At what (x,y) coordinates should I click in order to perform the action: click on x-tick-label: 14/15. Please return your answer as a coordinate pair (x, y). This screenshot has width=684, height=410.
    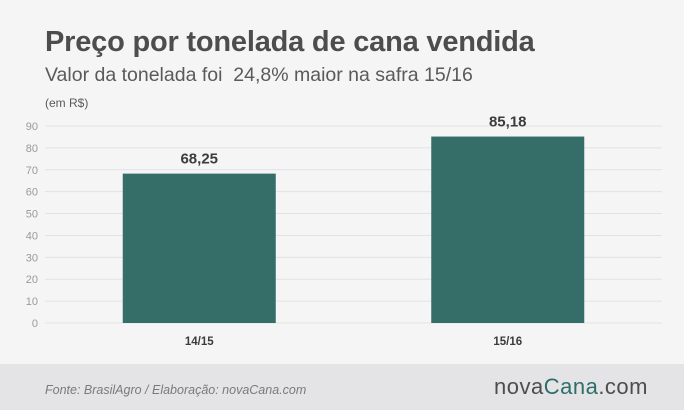
    Looking at the image, I should click on (199, 342).